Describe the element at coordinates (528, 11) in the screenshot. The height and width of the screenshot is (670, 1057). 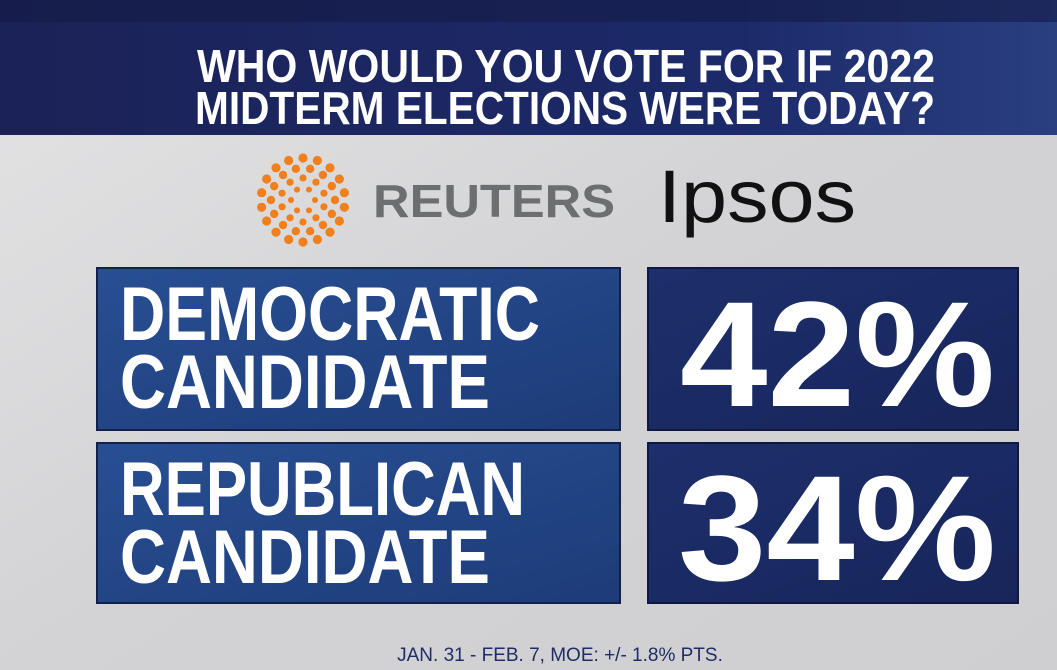
I see `banner-strip` at that location.